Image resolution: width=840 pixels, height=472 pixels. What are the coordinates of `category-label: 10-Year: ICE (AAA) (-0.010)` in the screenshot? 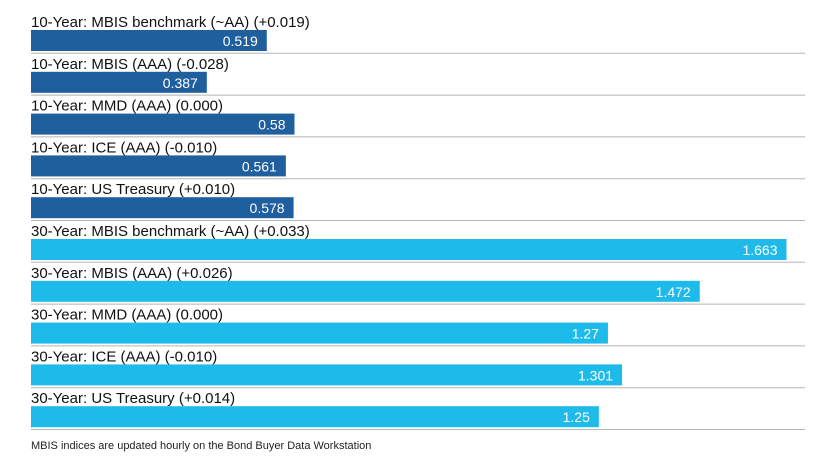 It's located at (124, 147).